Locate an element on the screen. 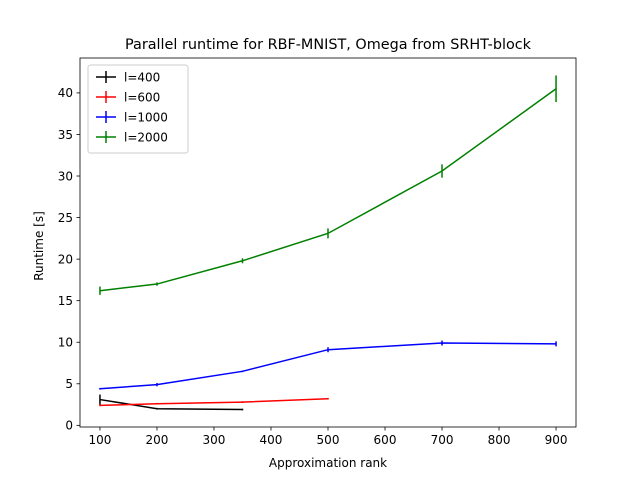  x-tick-label: 400 is located at coordinates (271, 440).